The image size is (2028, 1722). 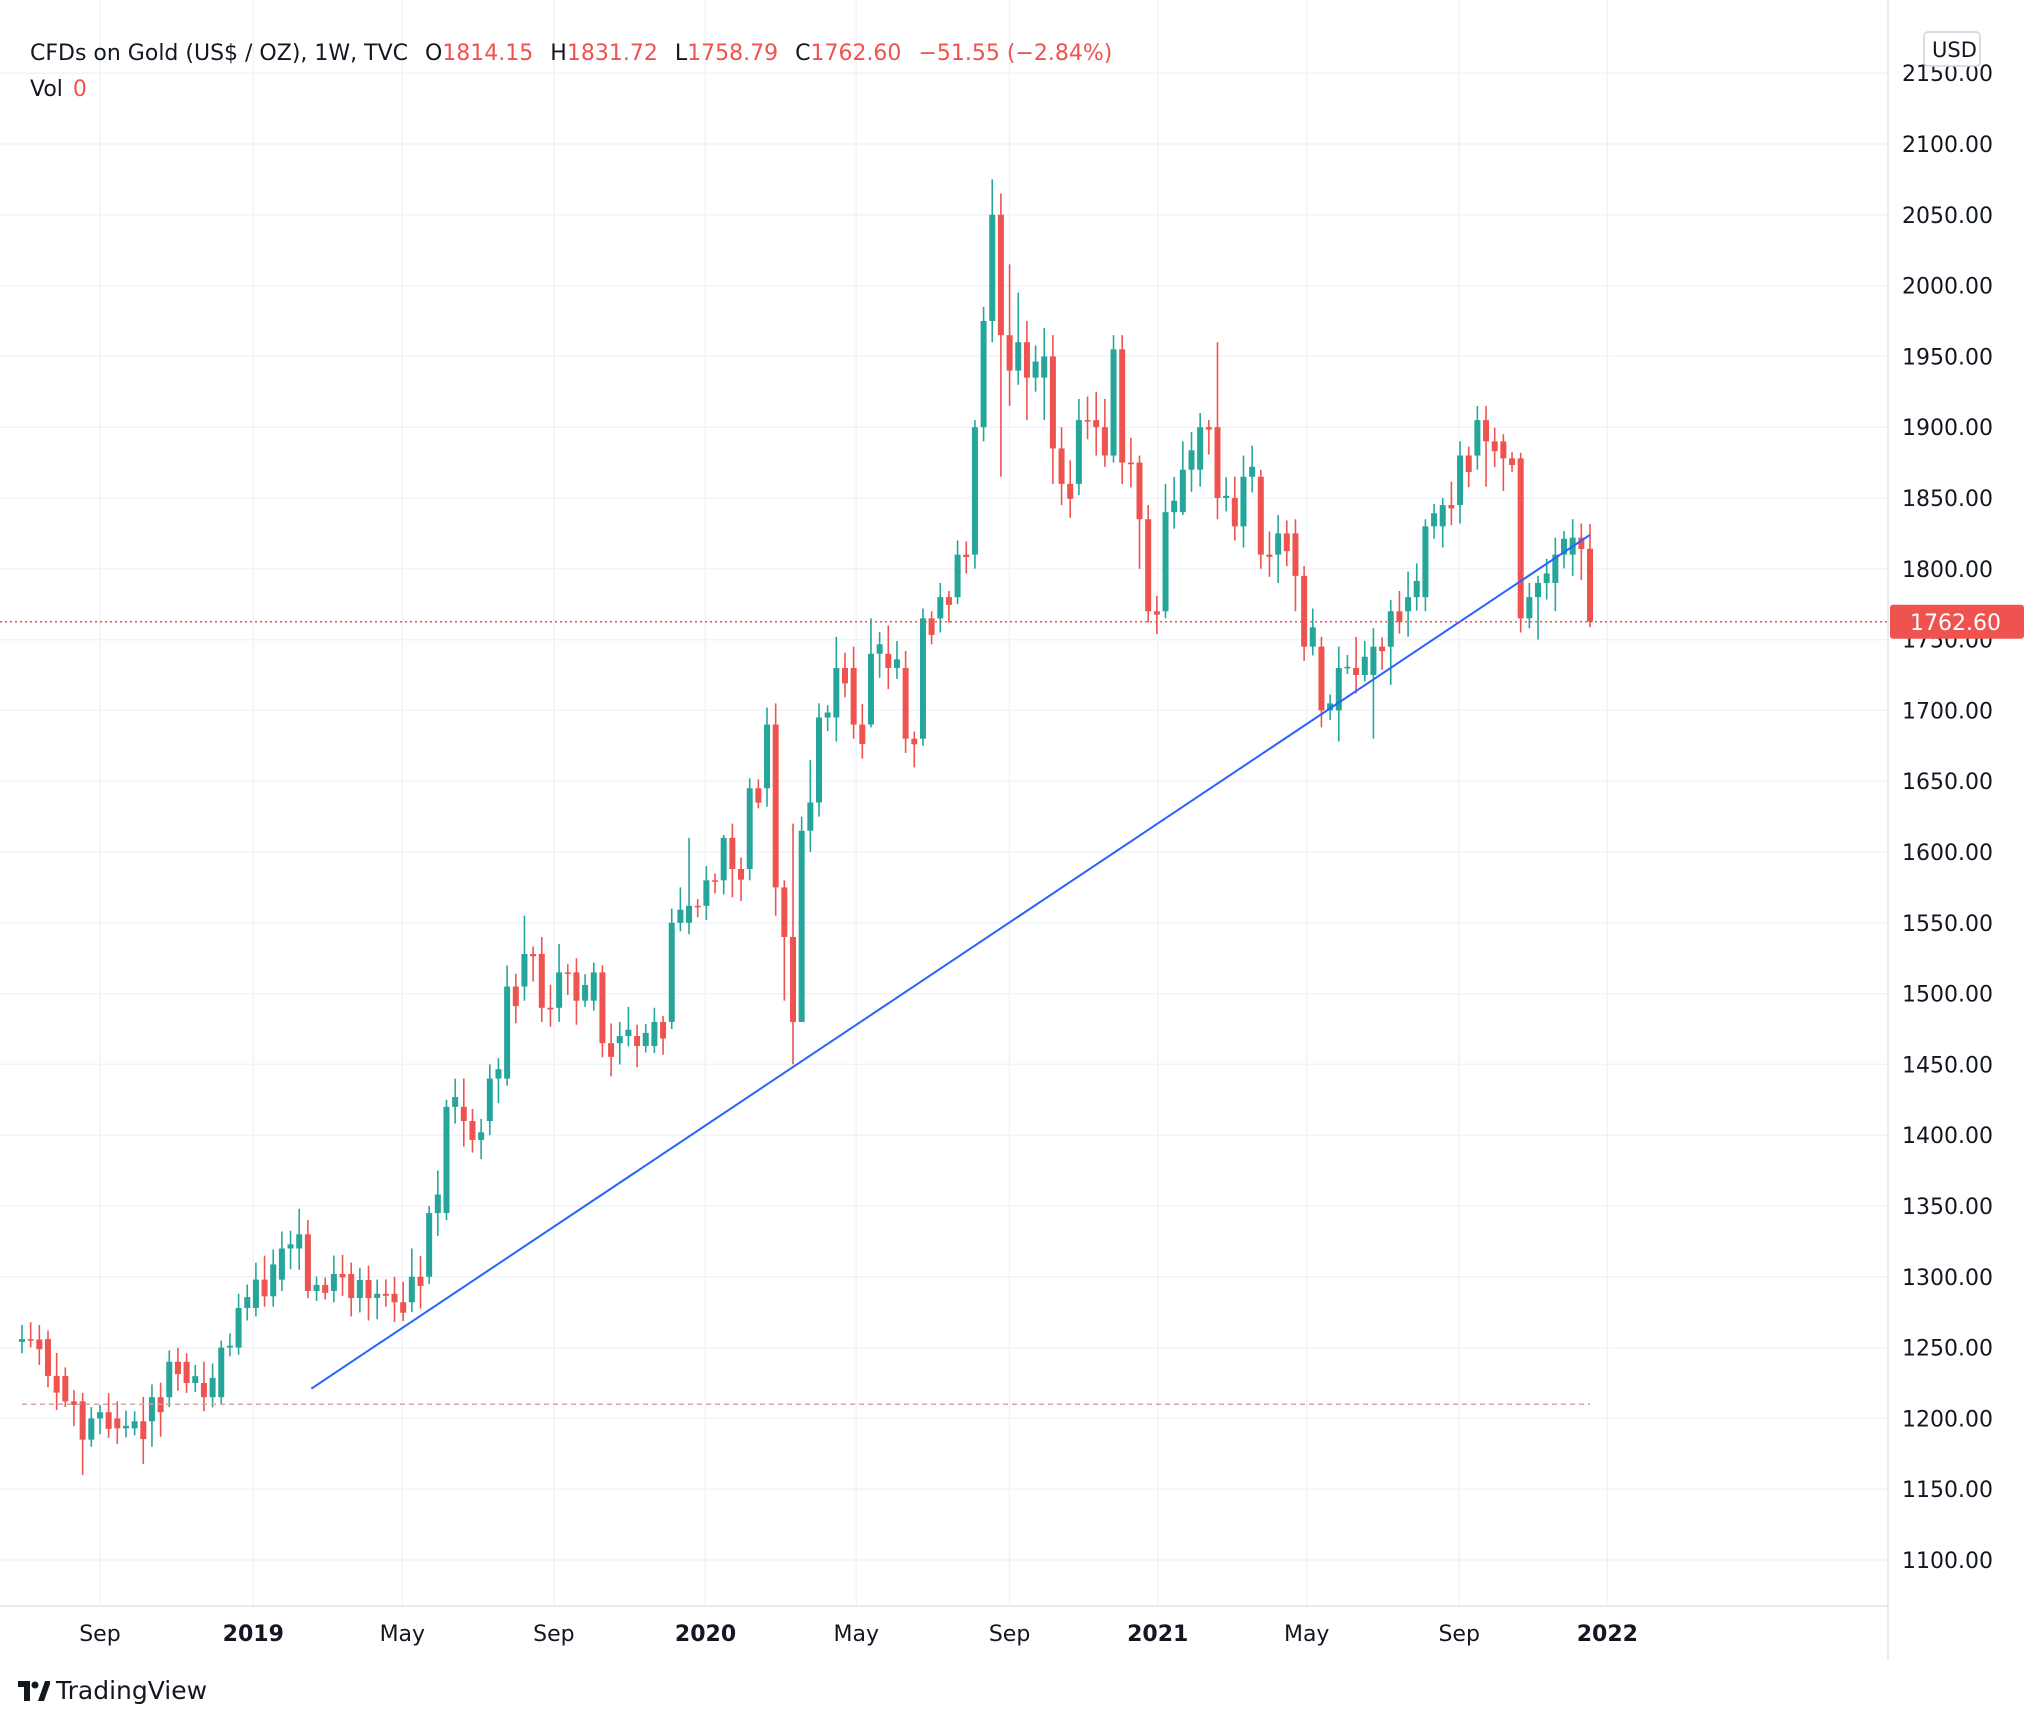 What do you see at coordinates (856, 53) in the screenshot?
I see `legend-close: 1762.60` at bounding box center [856, 53].